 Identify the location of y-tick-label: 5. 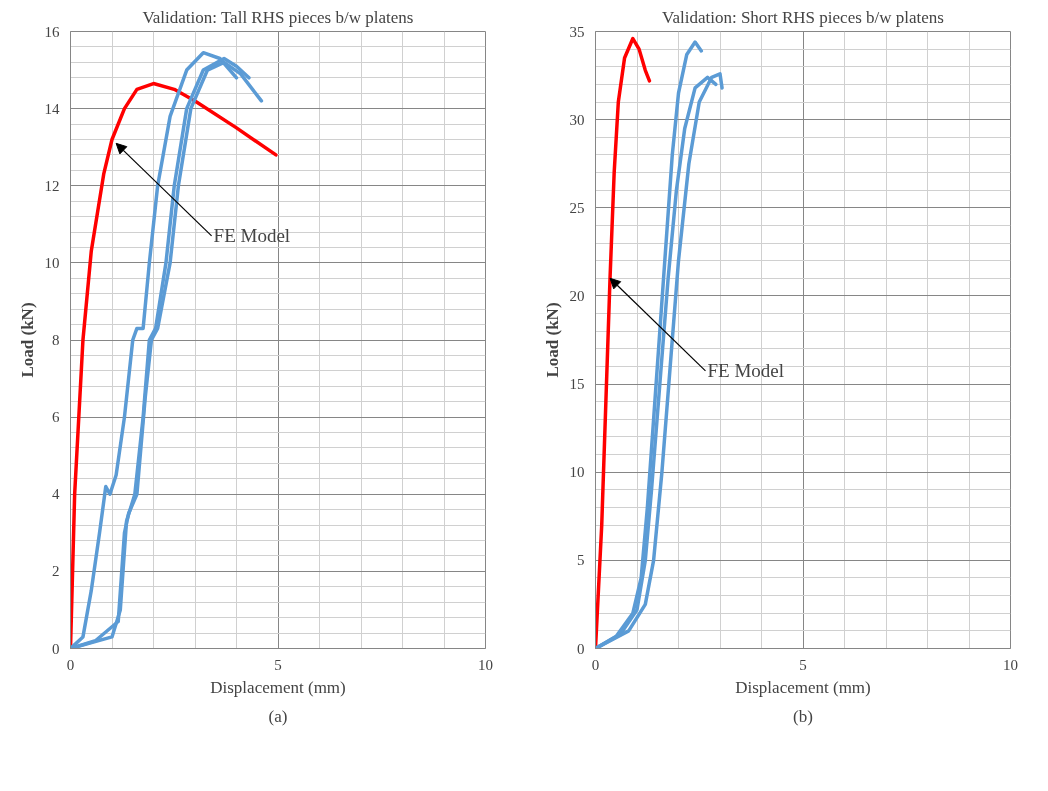
(581, 560).